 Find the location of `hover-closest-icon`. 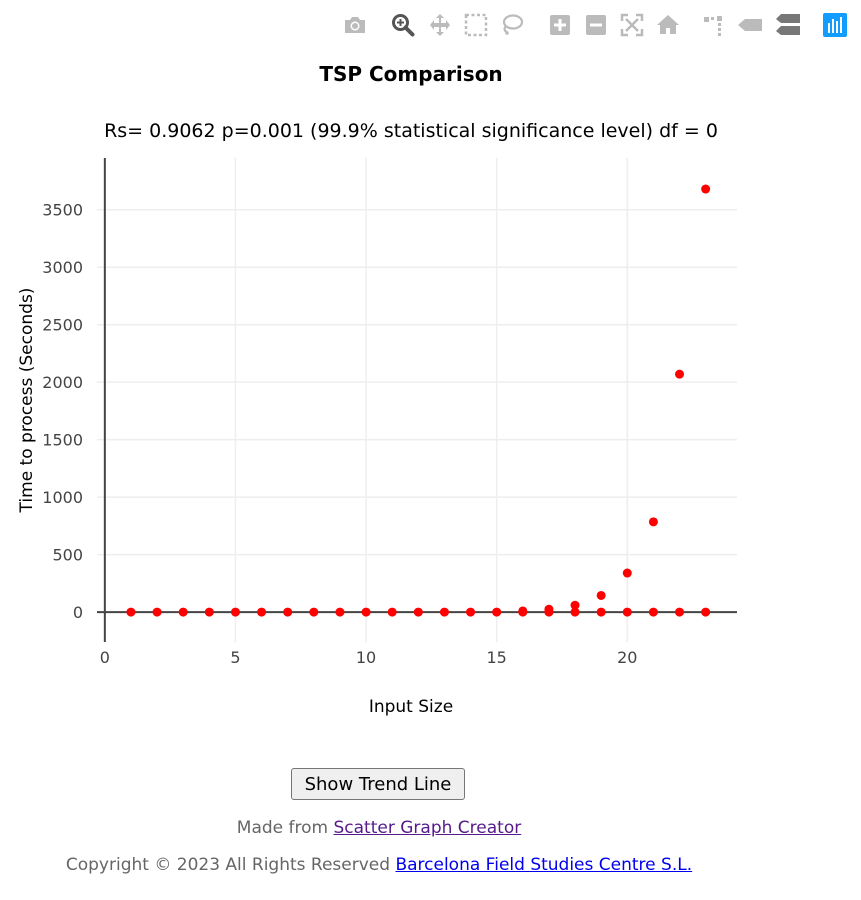

hover-closest-icon is located at coordinates (750, 25).